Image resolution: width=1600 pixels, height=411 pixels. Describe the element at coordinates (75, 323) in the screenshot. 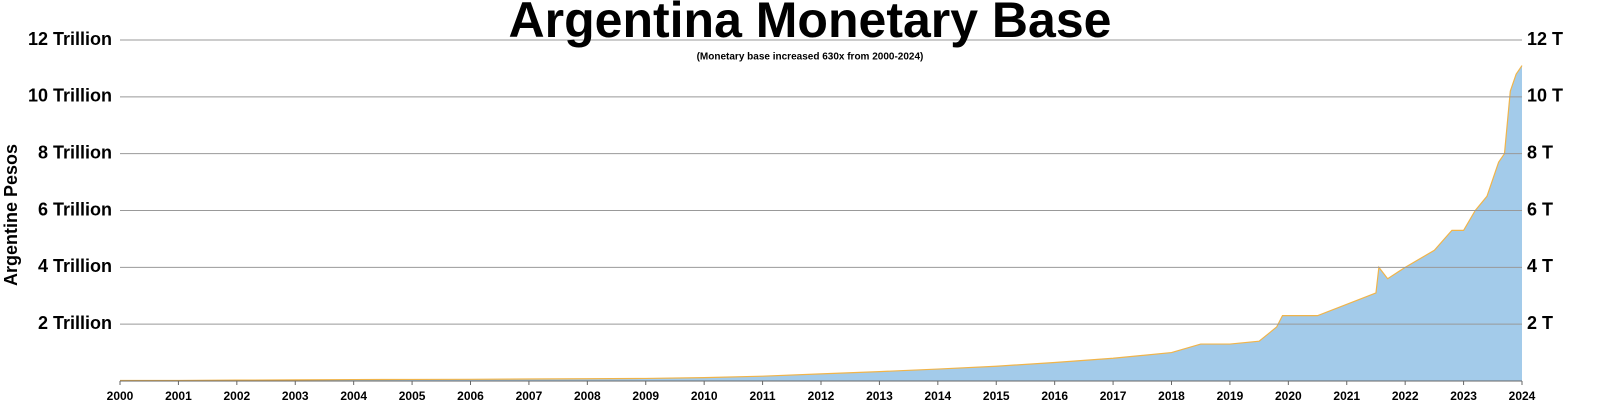

I see `y-tick-label: 2 Trillion` at that location.